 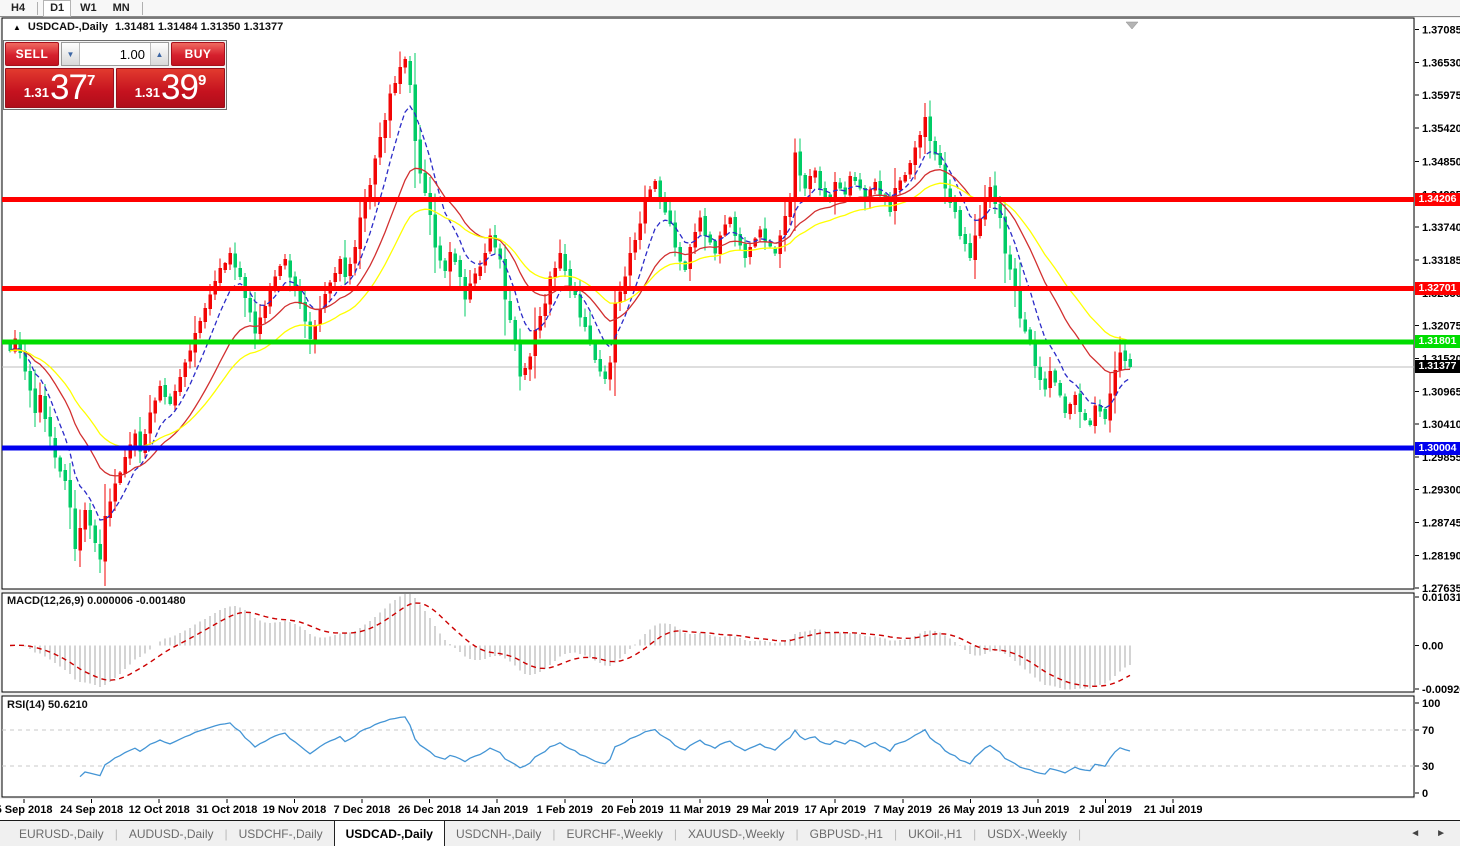 What do you see at coordinates (67, 27) in the screenshot?
I see `symbol-title: USDCAD-,Daily` at bounding box center [67, 27].